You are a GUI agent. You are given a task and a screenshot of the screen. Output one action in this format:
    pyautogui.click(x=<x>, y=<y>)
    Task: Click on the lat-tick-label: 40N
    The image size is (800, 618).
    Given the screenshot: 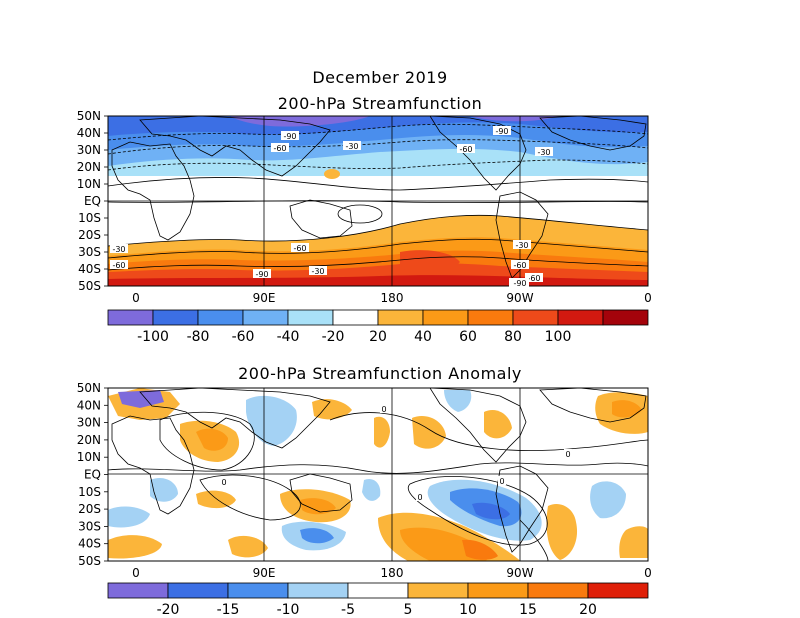 What is the action you would take?
    pyautogui.click(x=89, y=405)
    